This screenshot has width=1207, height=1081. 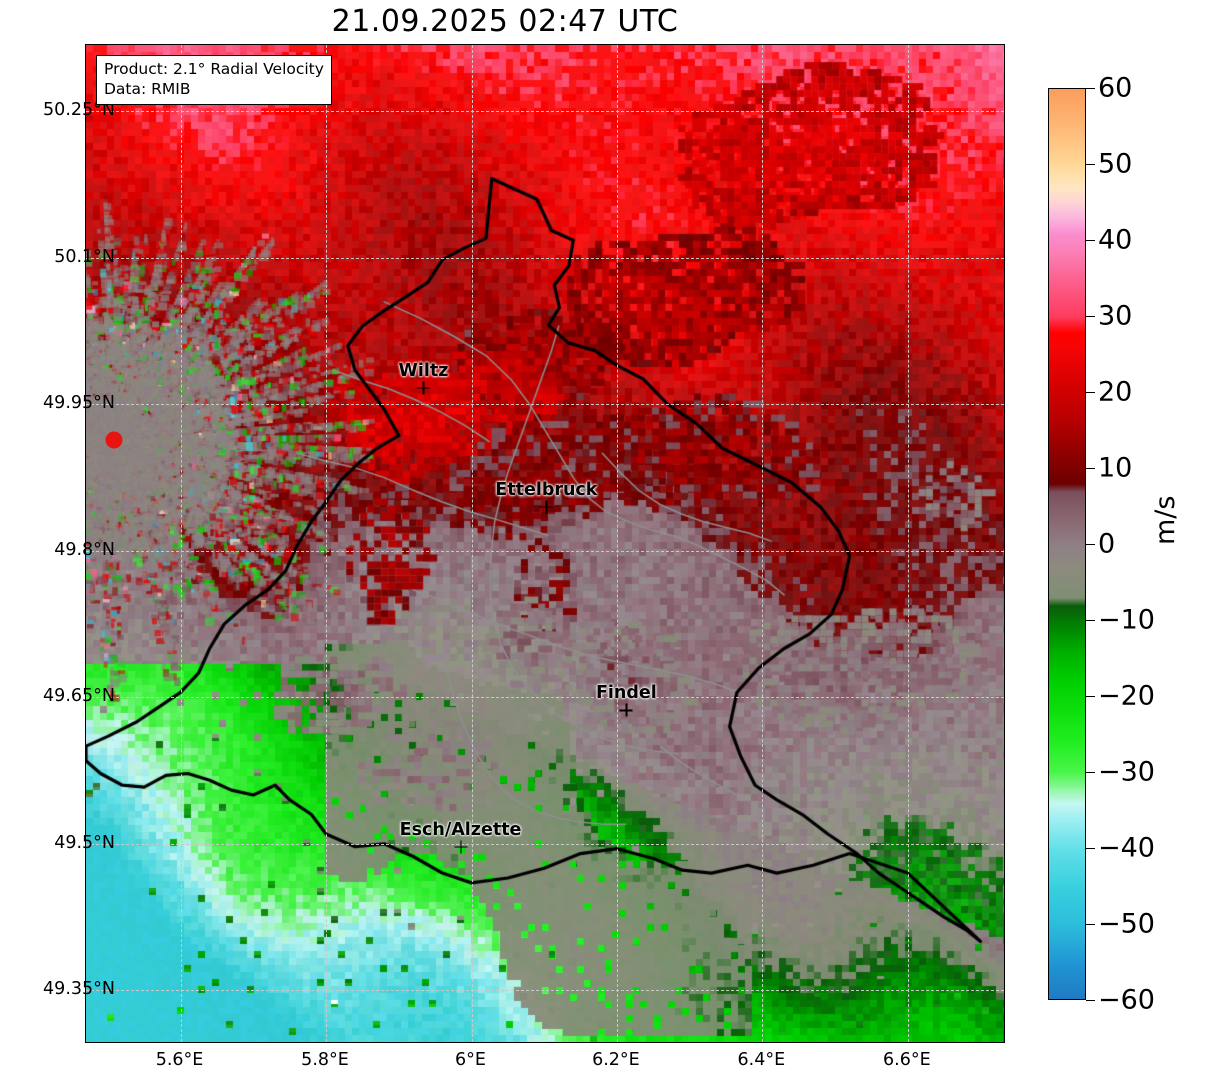 What do you see at coordinates (79, 110) in the screenshot?
I see `latitude-tick-label: 50.25°N` at bounding box center [79, 110].